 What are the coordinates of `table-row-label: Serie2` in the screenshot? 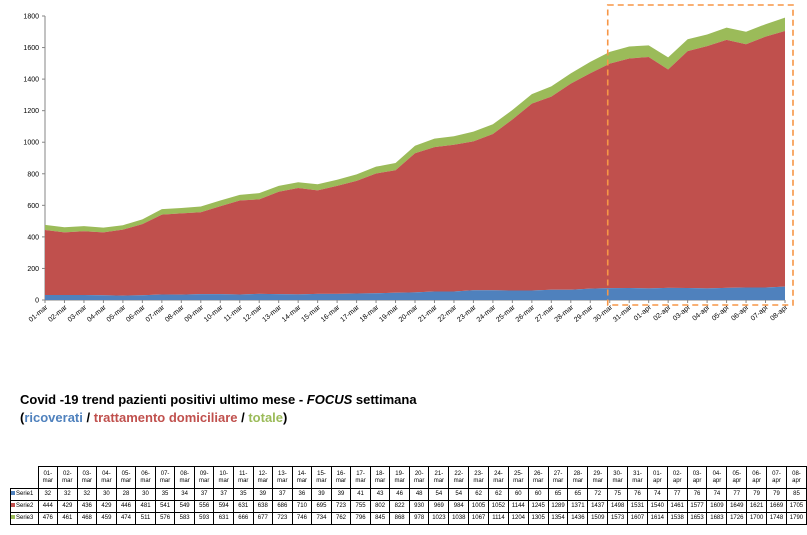 It's located at (24, 506).